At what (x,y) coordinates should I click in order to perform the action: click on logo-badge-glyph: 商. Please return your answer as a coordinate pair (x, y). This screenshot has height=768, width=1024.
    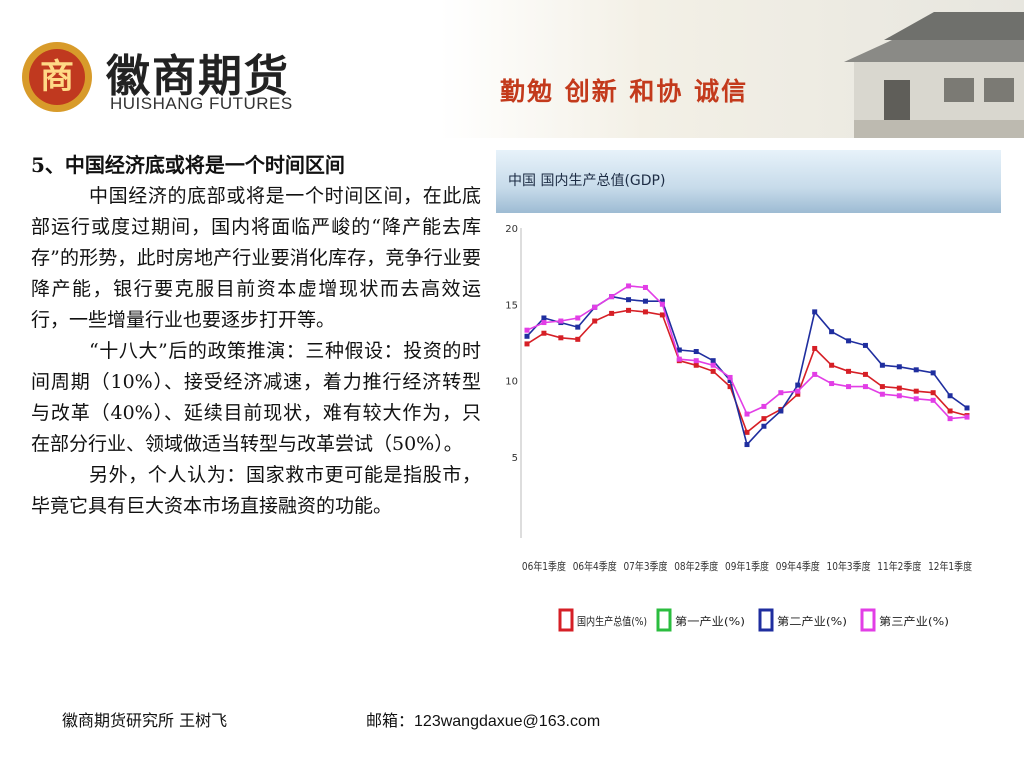
    Looking at the image, I should click on (57, 77).